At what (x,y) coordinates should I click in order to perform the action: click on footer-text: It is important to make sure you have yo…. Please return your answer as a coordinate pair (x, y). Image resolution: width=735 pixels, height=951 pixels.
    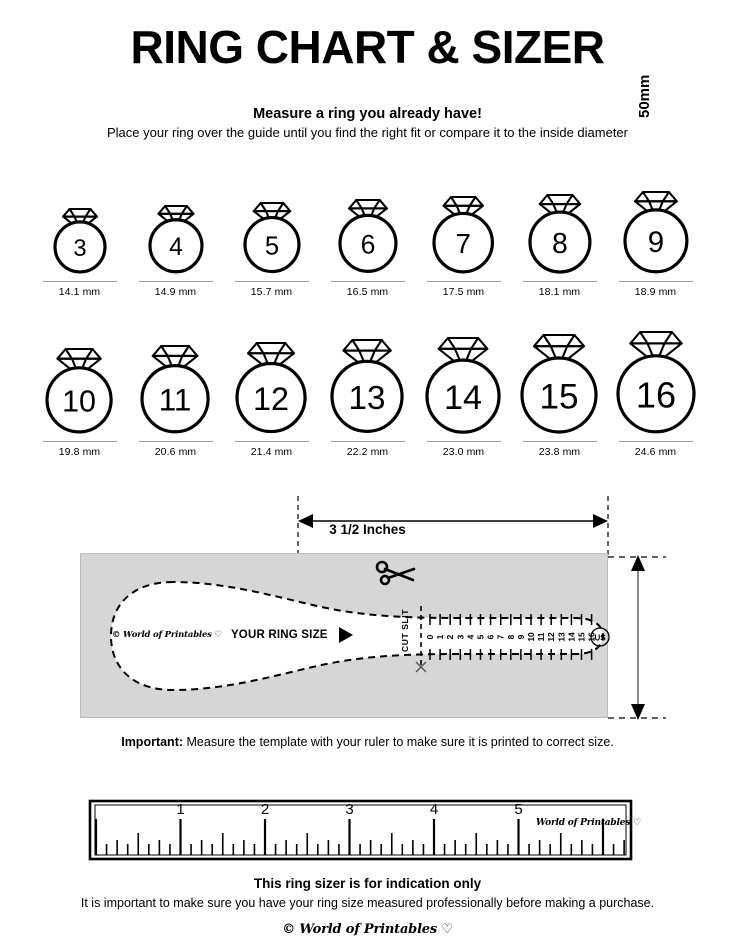
    Looking at the image, I should click on (367, 903).